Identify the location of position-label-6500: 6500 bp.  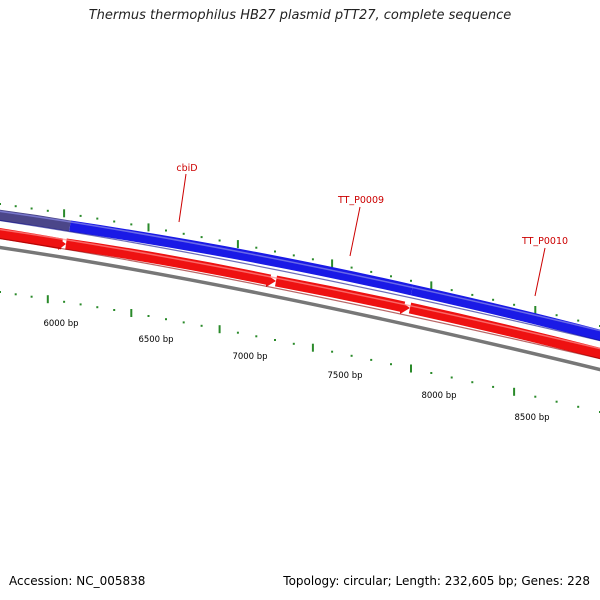
(155, 340).